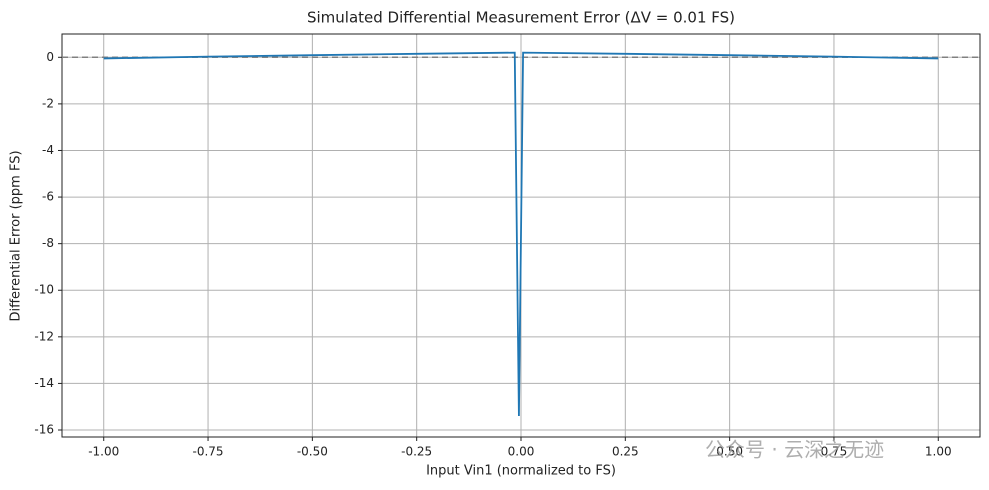 The image size is (989, 490). What do you see at coordinates (521, 452) in the screenshot?
I see `x-tick-label: 0.00` at bounding box center [521, 452].